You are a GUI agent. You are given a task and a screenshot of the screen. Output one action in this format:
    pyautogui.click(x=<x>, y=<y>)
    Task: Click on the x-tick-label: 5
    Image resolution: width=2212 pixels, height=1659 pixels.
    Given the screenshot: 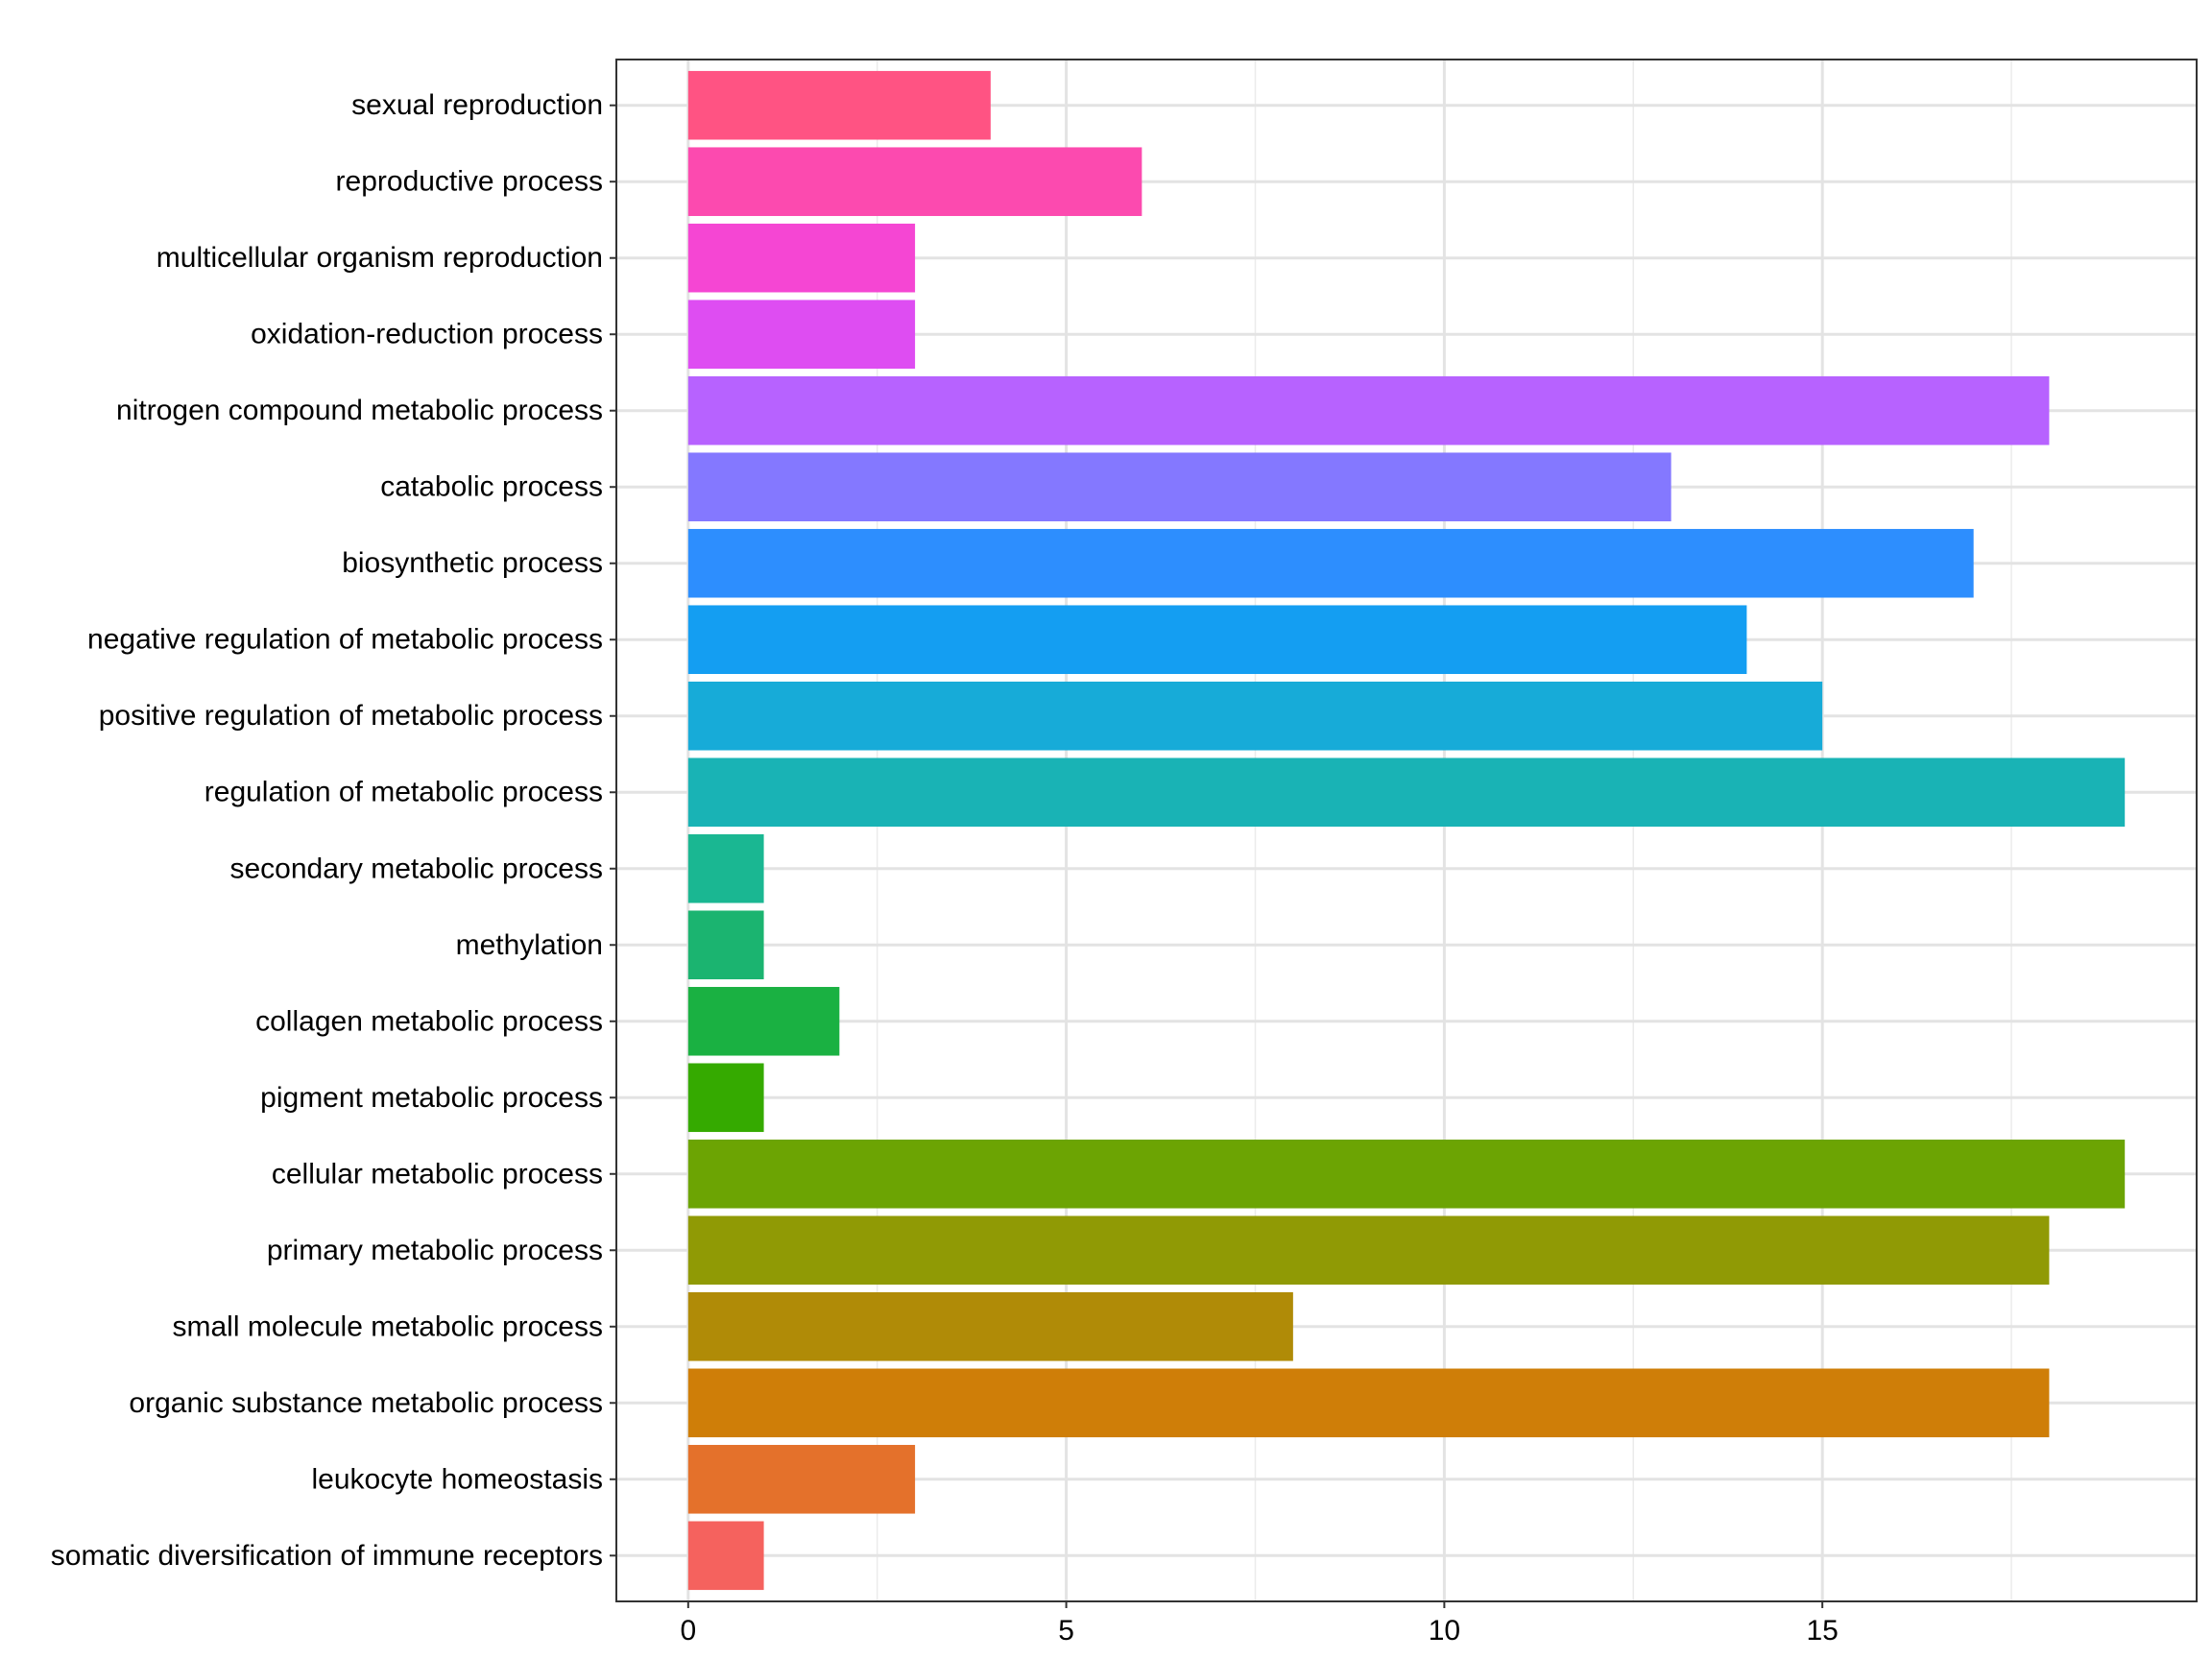 What is the action you would take?
    pyautogui.click(x=1066, y=1631)
    